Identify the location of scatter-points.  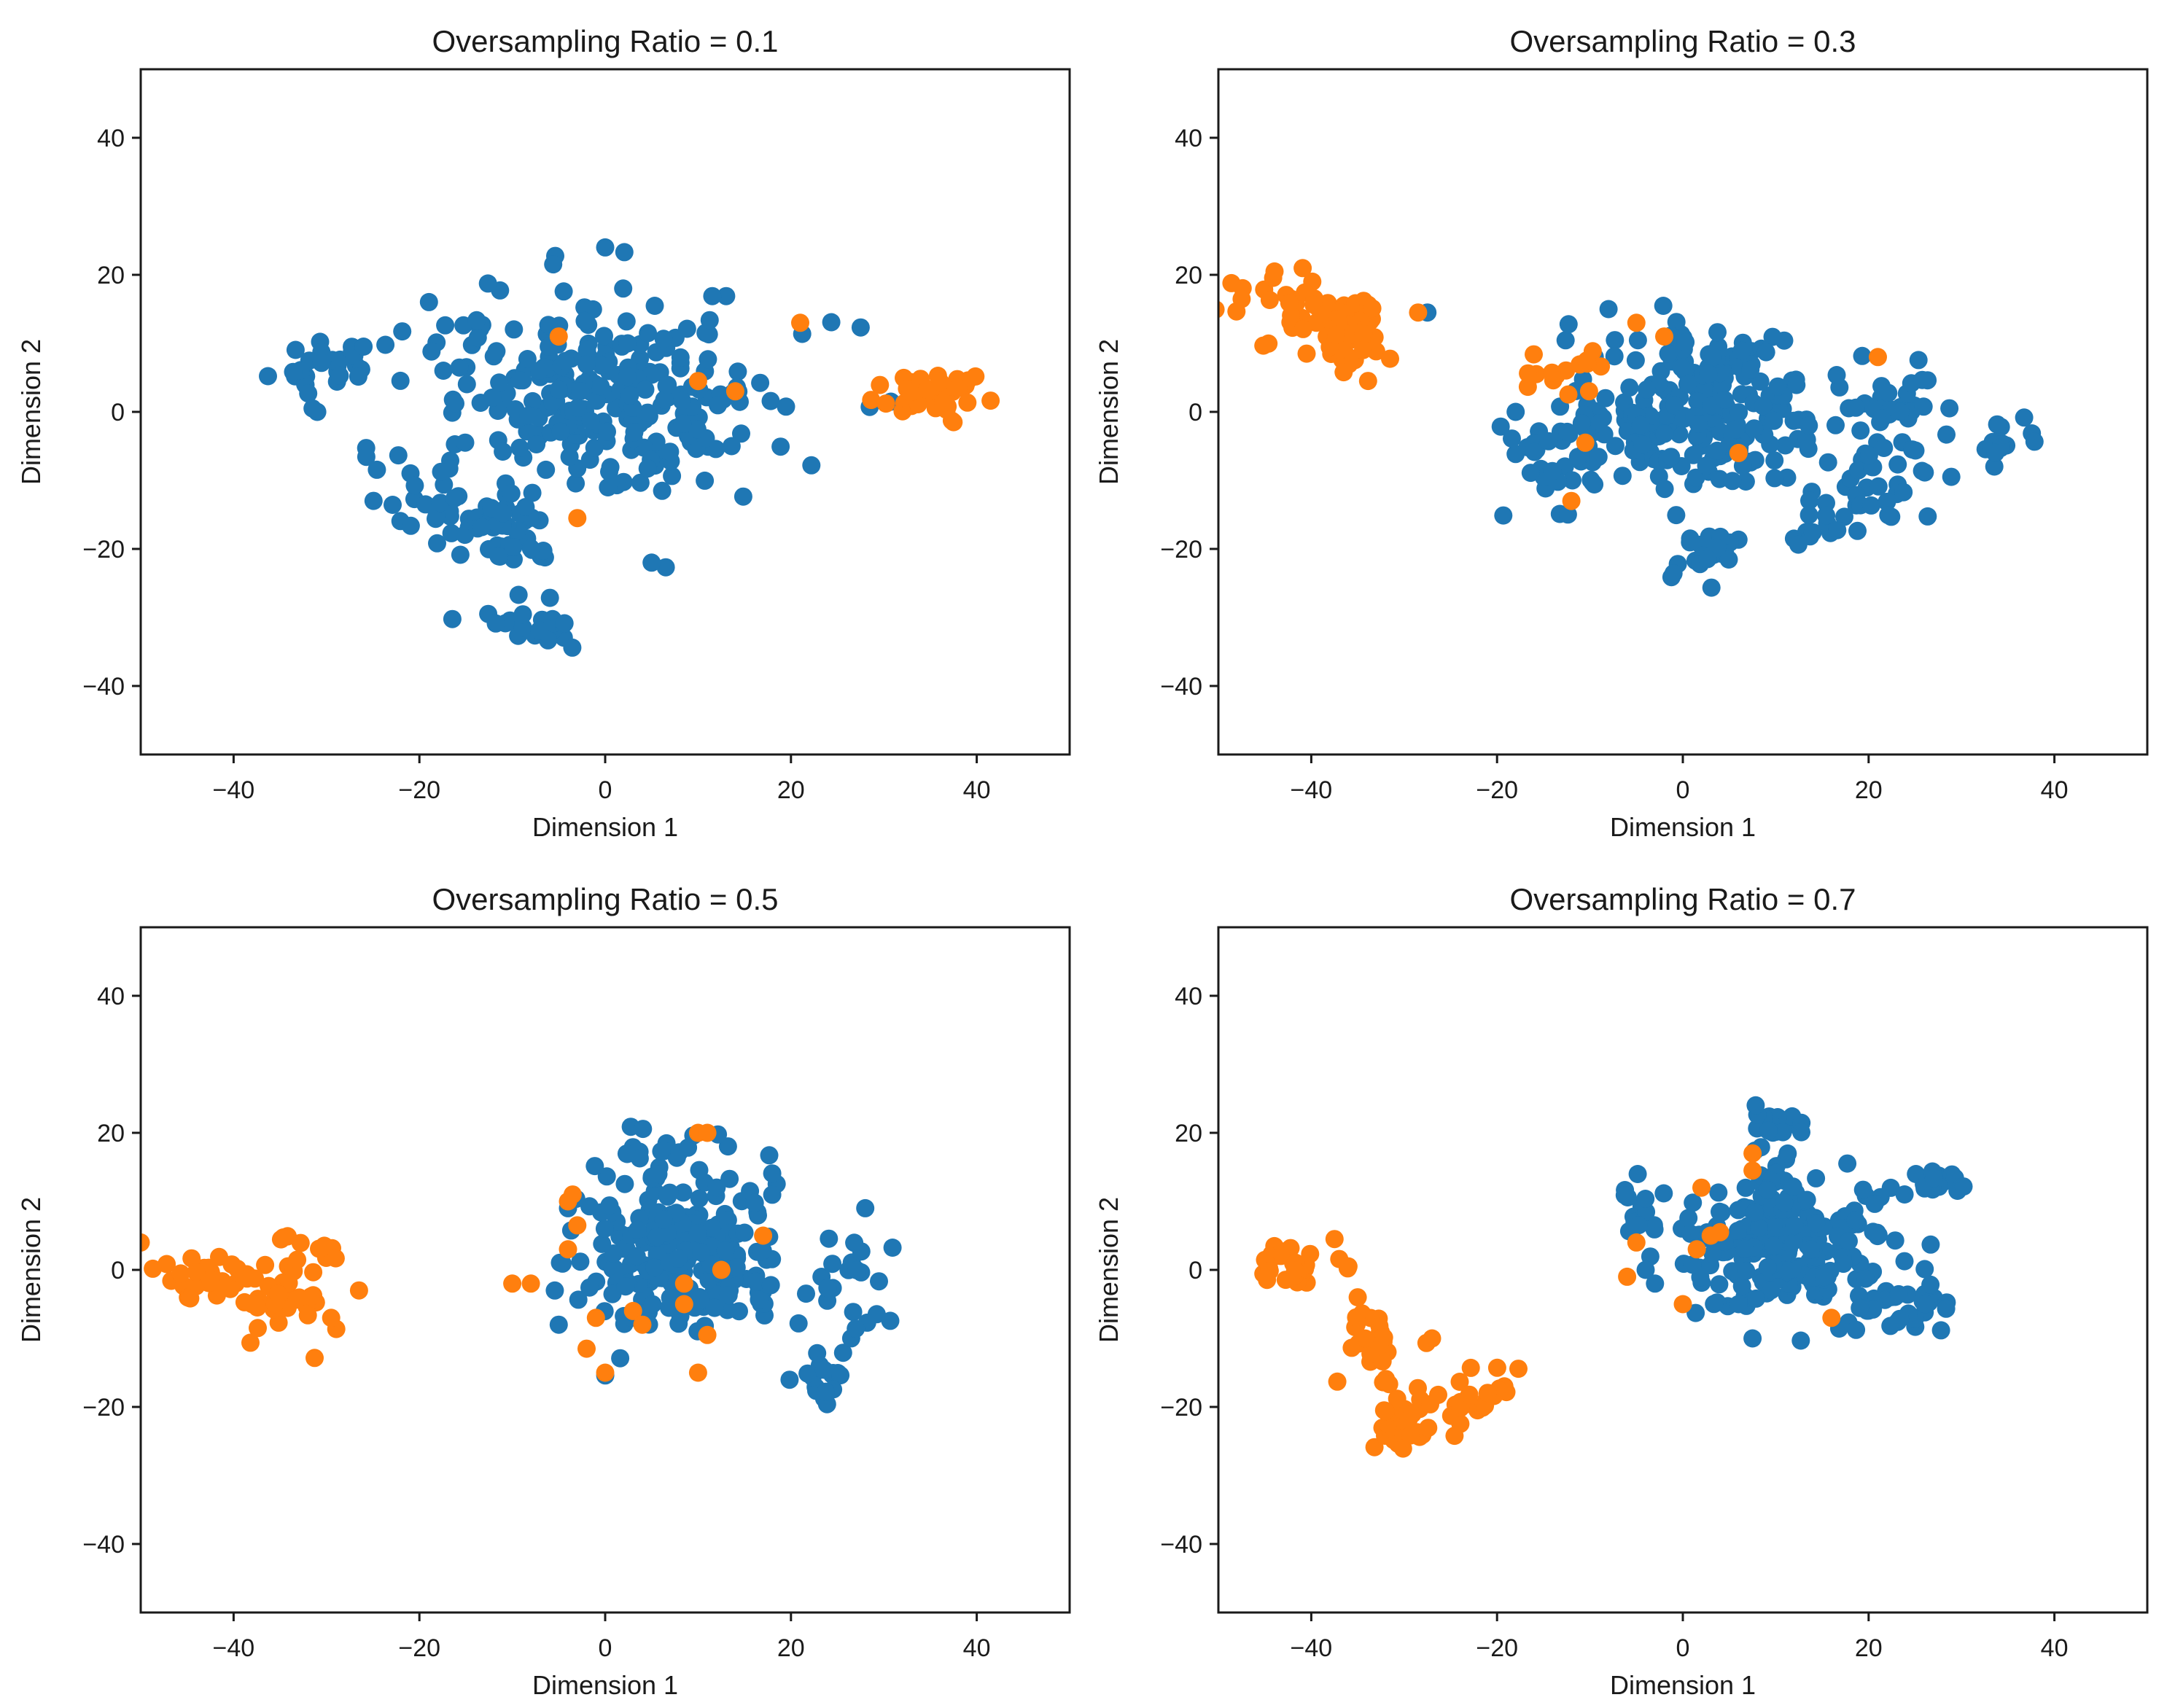
(629, 447).